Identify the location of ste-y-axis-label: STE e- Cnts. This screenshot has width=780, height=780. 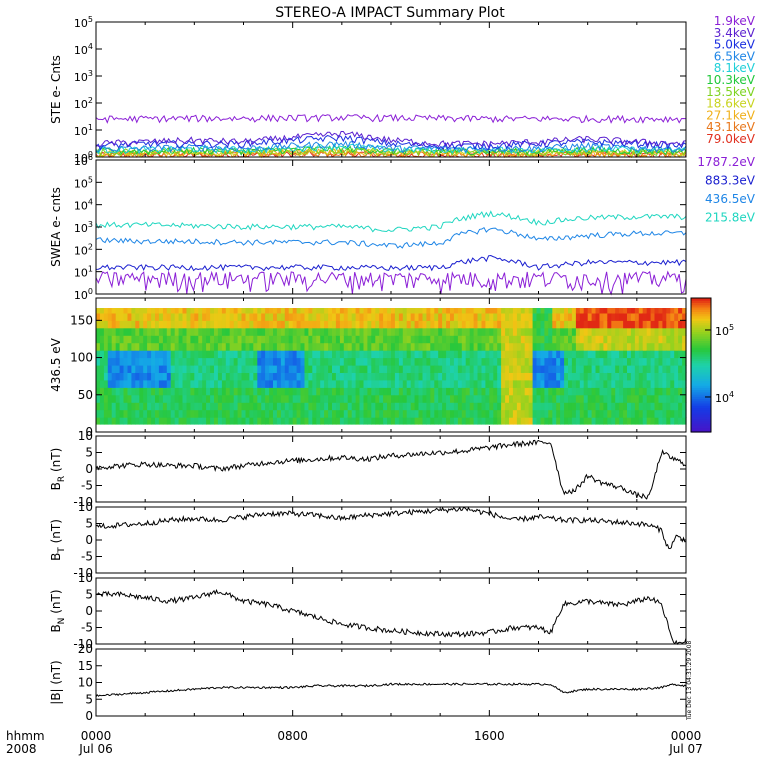
(56, 89).